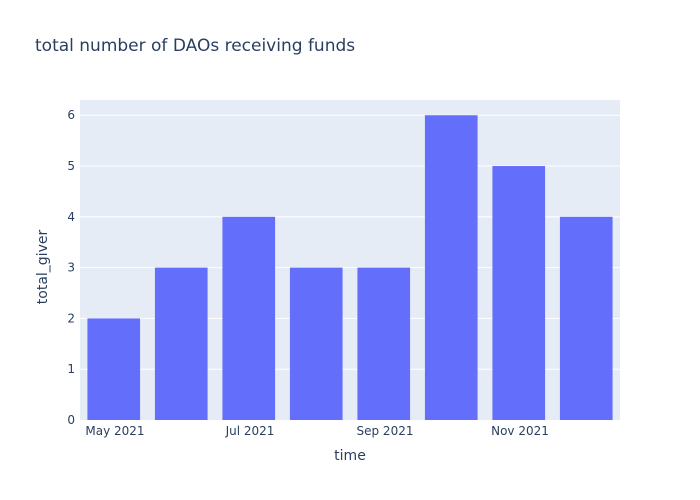  What do you see at coordinates (71, 369) in the screenshot?
I see `y-tick-label: 1` at bounding box center [71, 369].